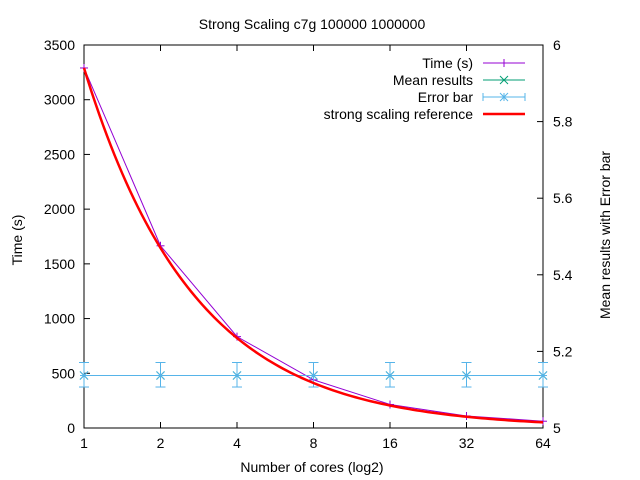 The image size is (640, 480). I want to click on y-tick-label-7: 3500, so click(59, 45).